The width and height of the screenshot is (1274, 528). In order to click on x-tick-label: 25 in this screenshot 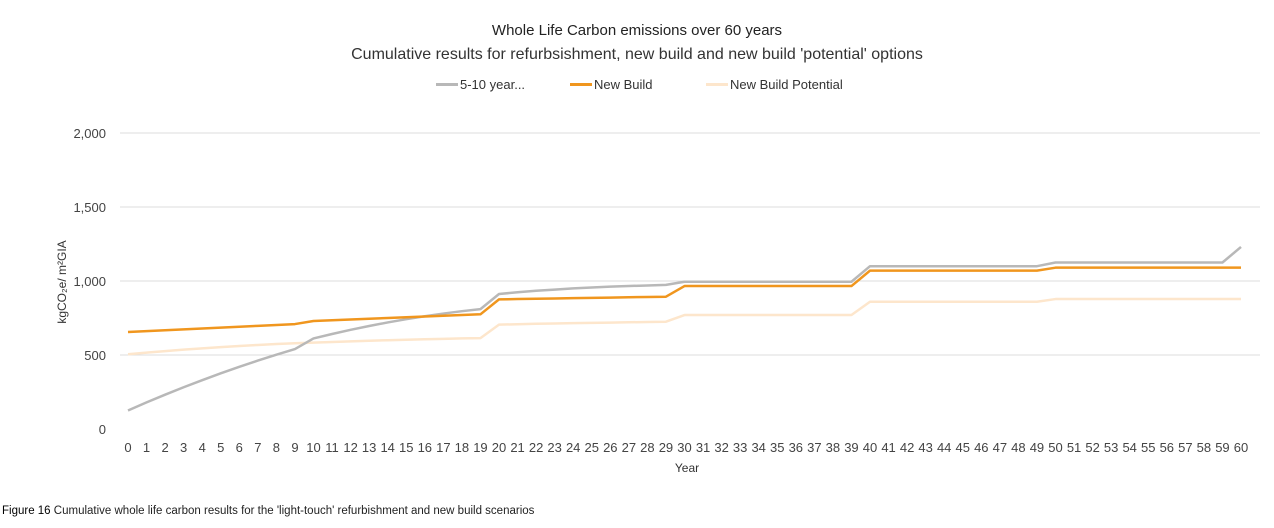, I will do `click(592, 447)`.